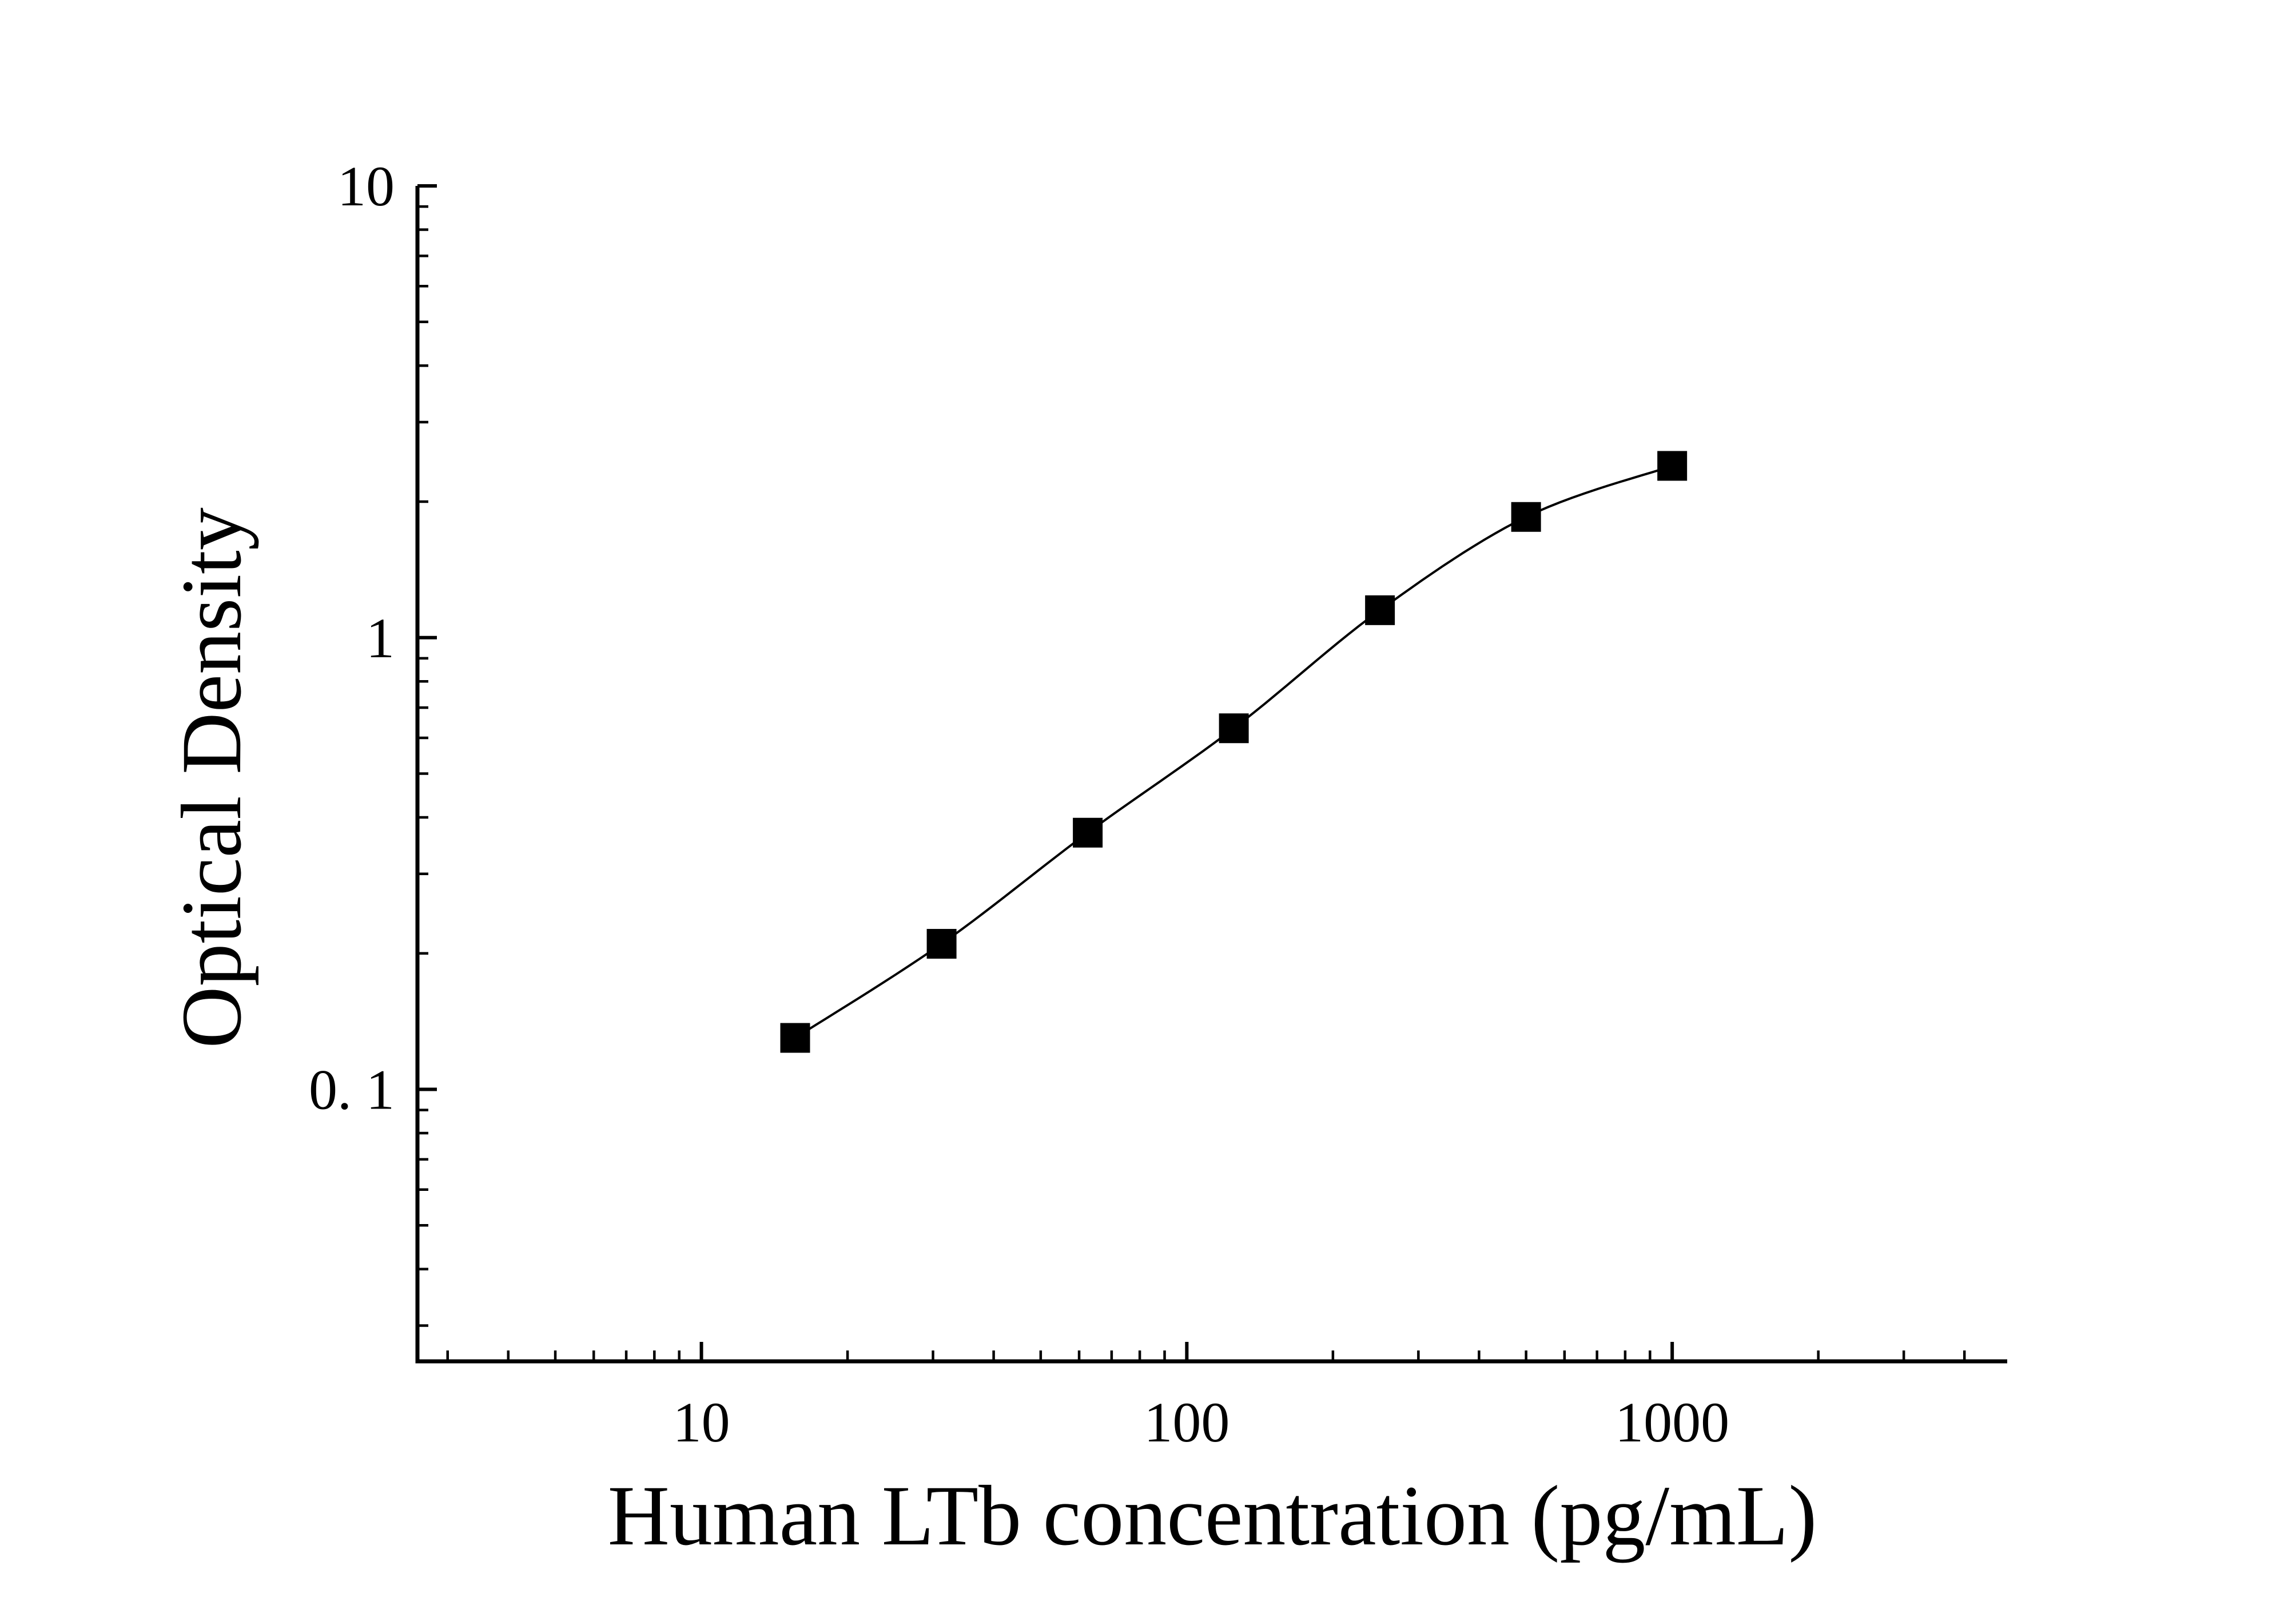 The image size is (2296, 1605). Describe the element at coordinates (1233, 751) in the screenshot. I see `fit-curve` at that location.